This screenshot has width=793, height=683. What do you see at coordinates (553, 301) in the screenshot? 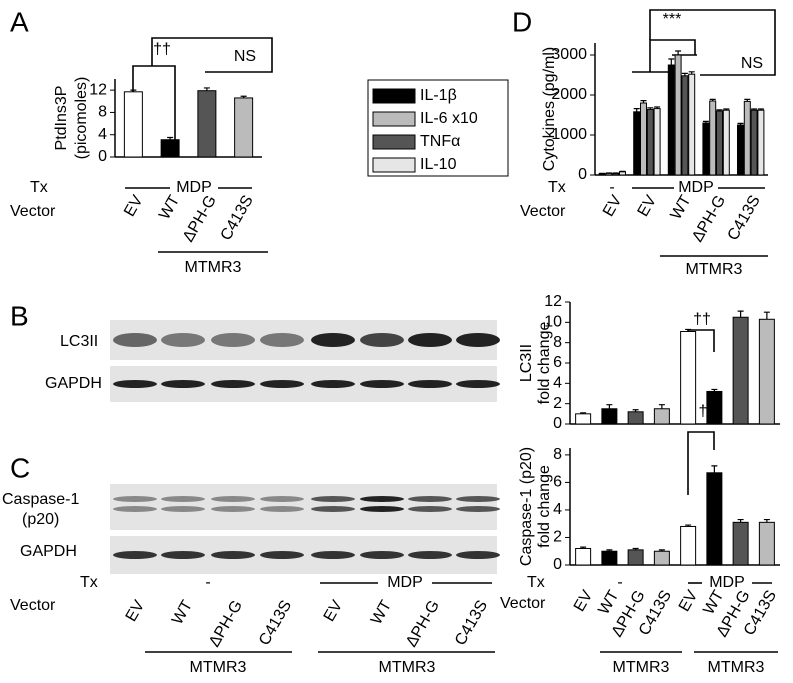
I see `y-tick-label: 12` at bounding box center [553, 301].